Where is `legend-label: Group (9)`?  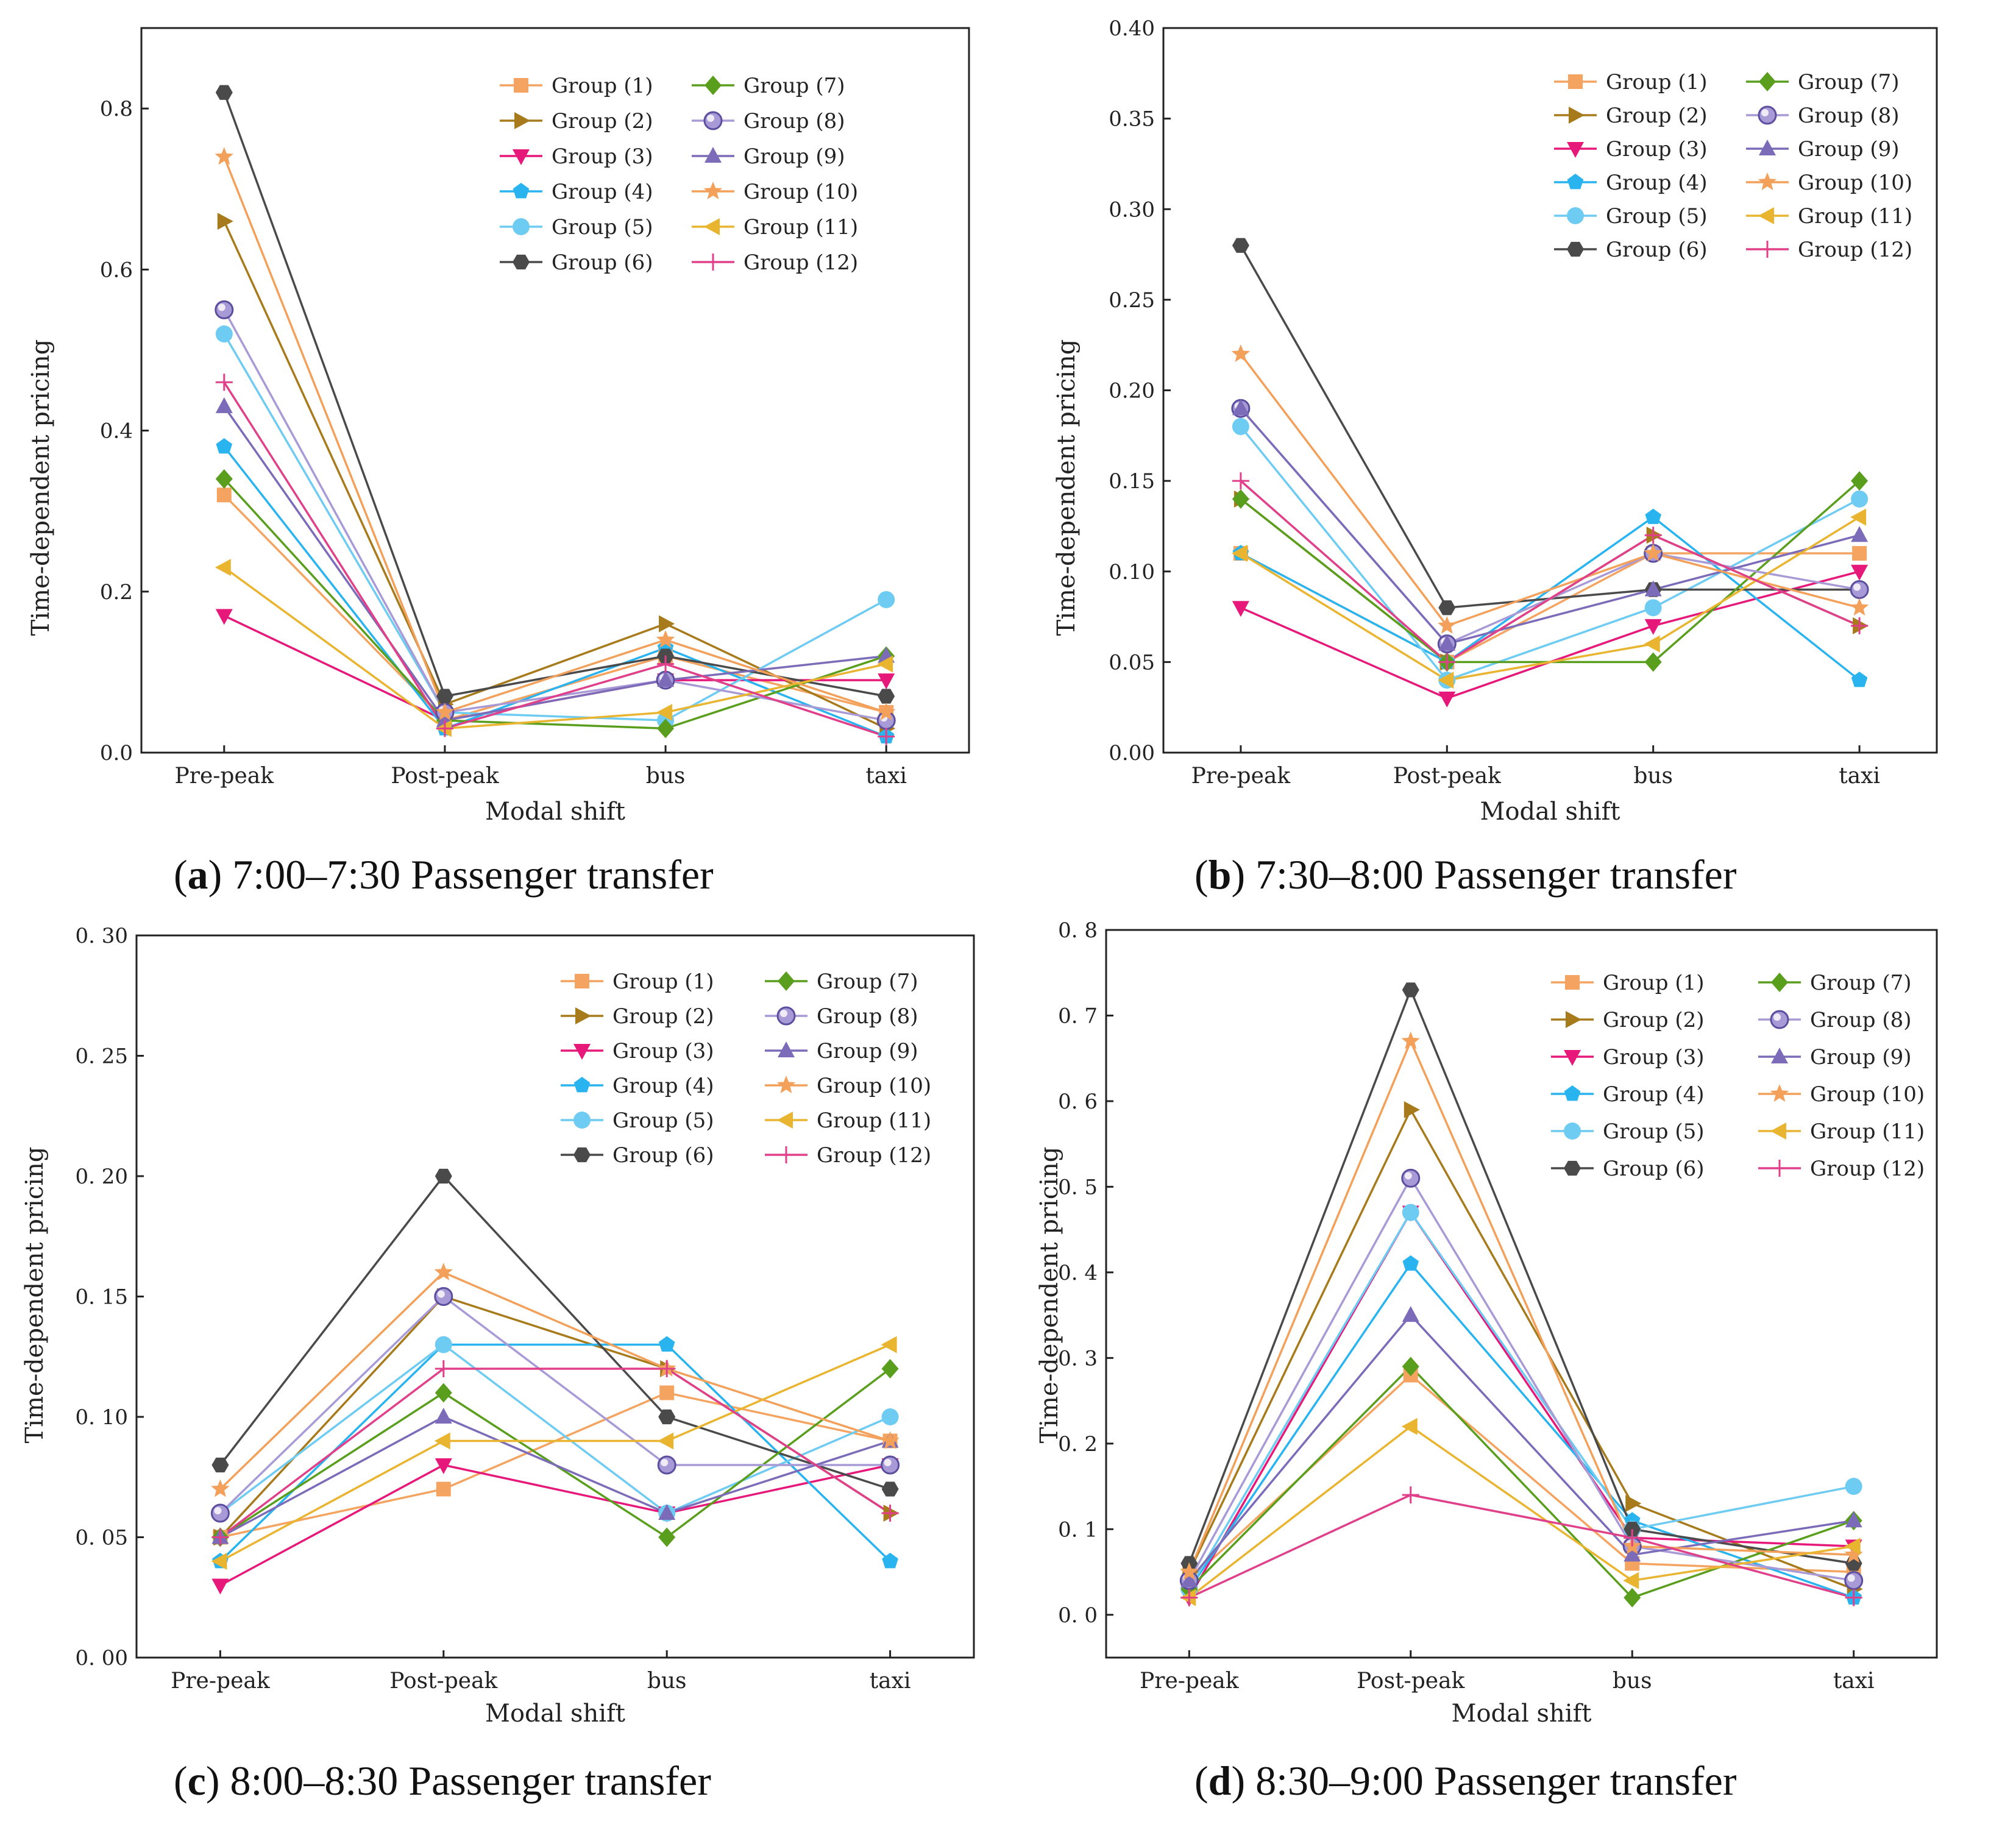
legend-label: Group (9) is located at coordinates (1849, 149).